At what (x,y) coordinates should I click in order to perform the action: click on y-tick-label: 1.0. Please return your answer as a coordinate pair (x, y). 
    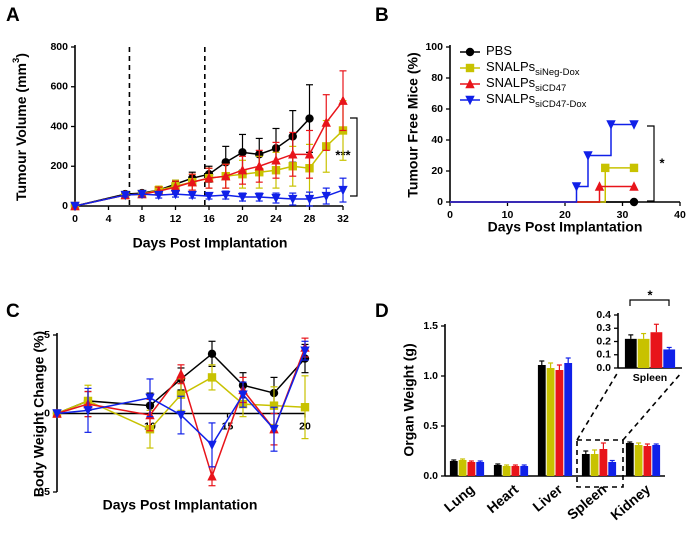
    Looking at the image, I should click on (430, 376).